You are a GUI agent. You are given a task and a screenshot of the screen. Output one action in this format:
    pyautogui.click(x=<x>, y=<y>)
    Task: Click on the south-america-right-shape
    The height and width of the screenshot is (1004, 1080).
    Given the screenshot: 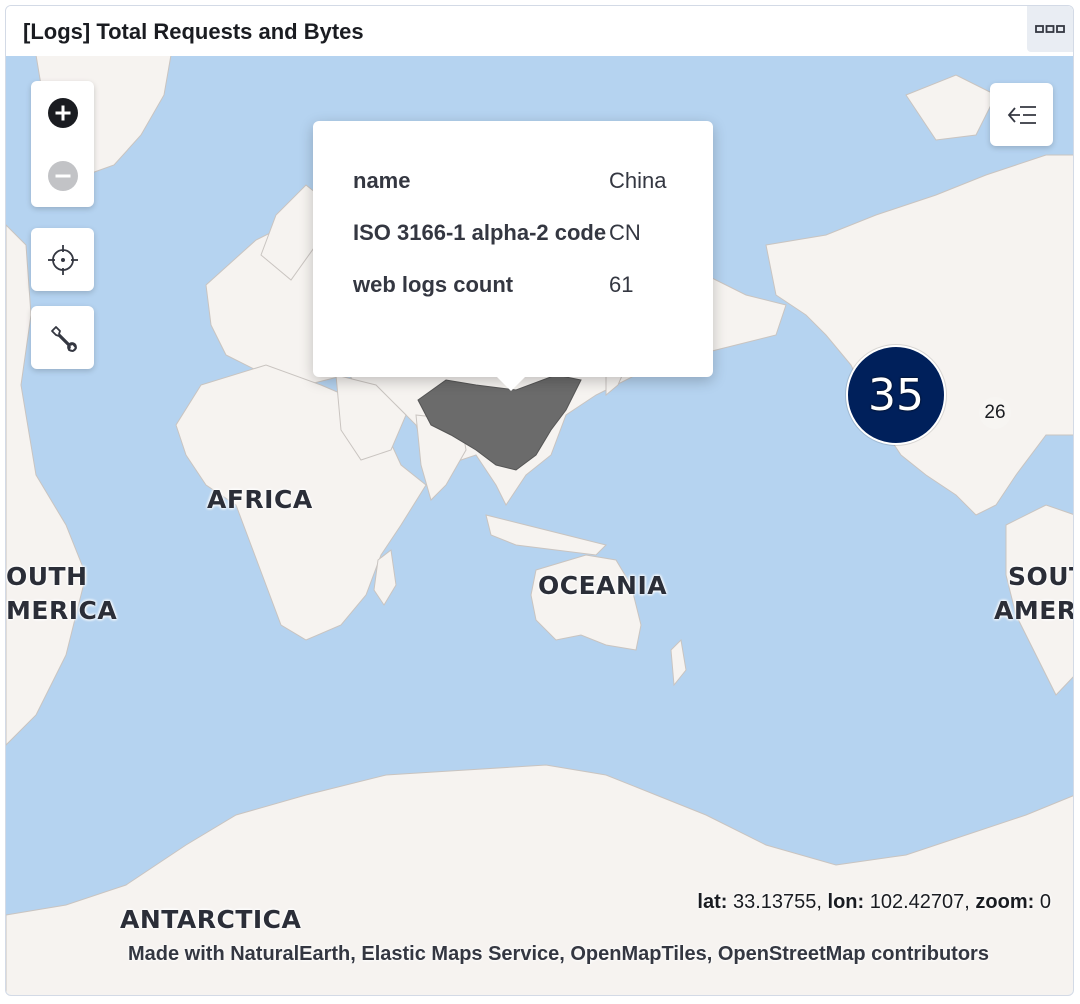 What is the action you would take?
    pyautogui.click(x=1039, y=600)
    